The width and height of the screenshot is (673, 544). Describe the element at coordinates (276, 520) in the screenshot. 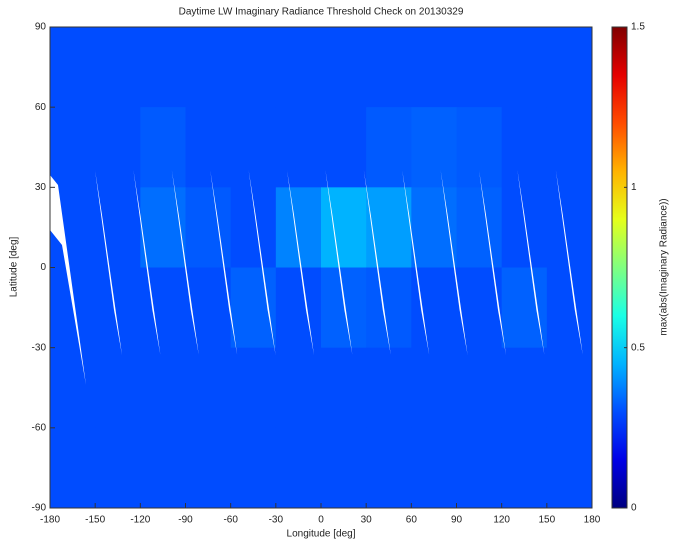

I see `x-tick-label: -30` at that location.